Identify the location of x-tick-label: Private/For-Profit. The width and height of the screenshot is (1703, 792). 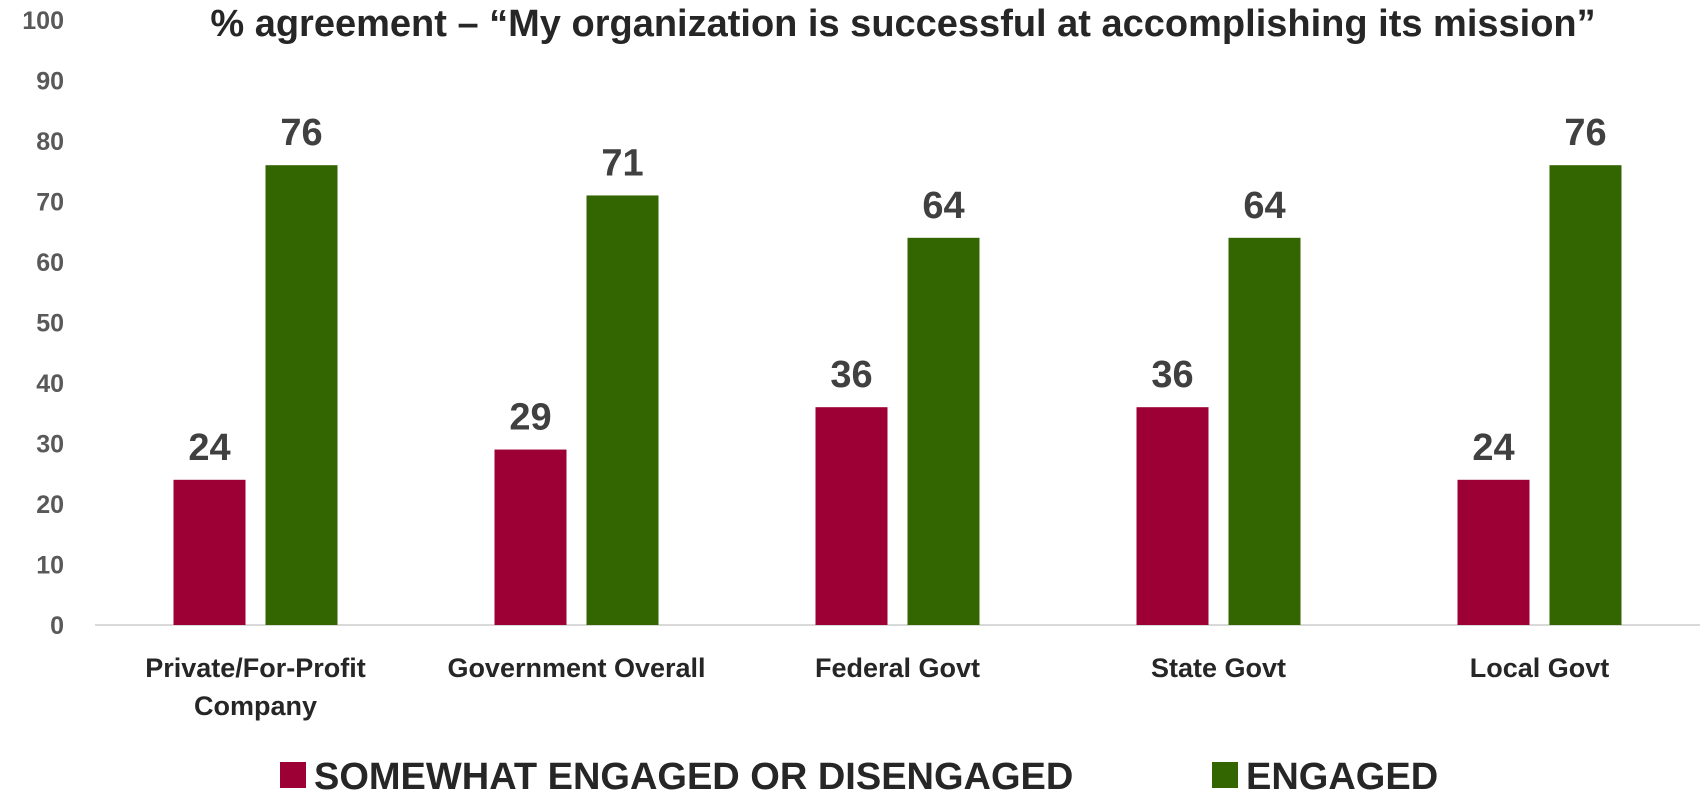
(255, 668).